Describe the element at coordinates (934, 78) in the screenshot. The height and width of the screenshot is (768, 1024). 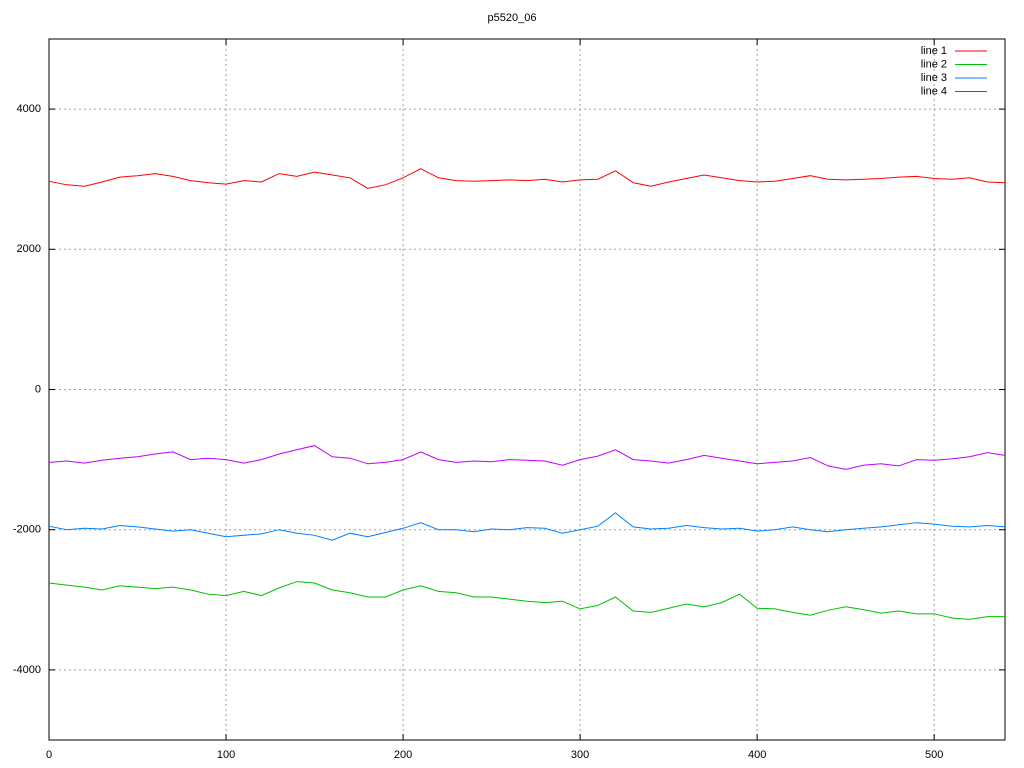
I see `legend-label: line 3` at that location.